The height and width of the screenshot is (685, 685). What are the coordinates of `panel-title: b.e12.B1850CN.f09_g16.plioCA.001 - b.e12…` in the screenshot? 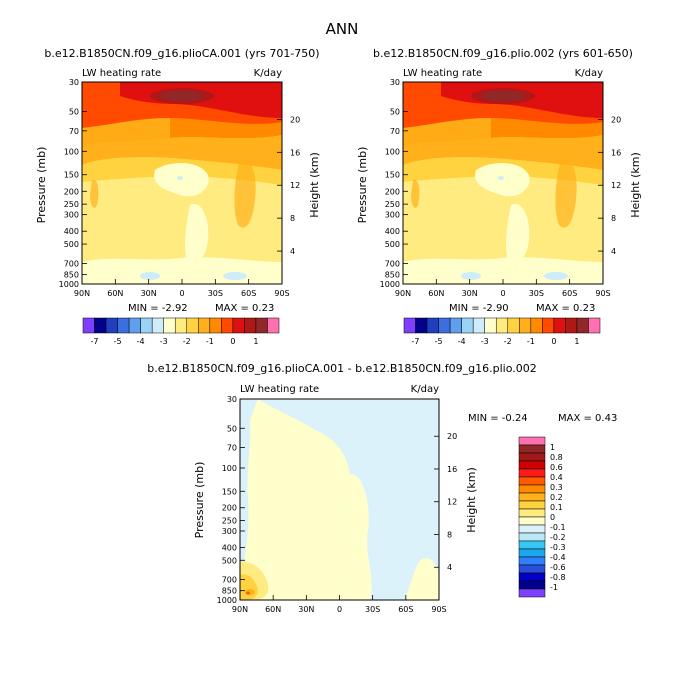 It's located at (341, 368).